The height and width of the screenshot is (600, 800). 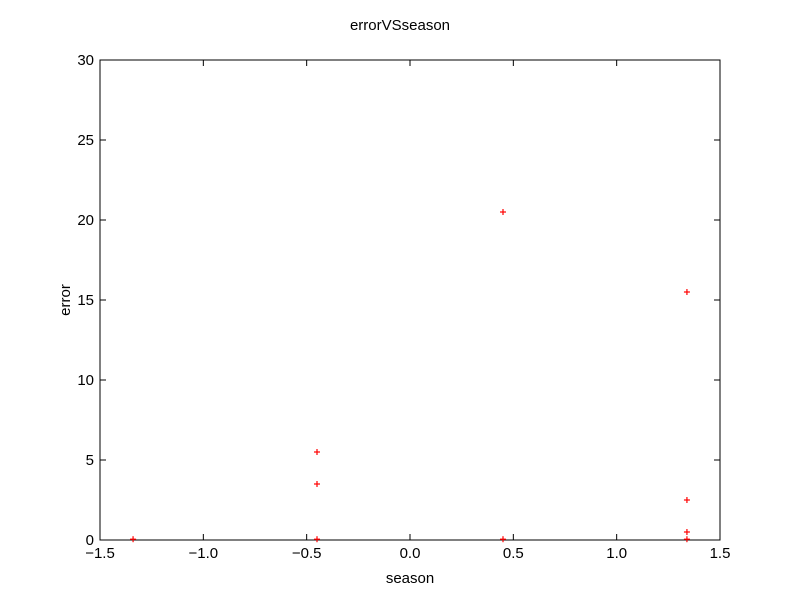 I want to click on y-tick-label: 25, so click(x=85, y=140).